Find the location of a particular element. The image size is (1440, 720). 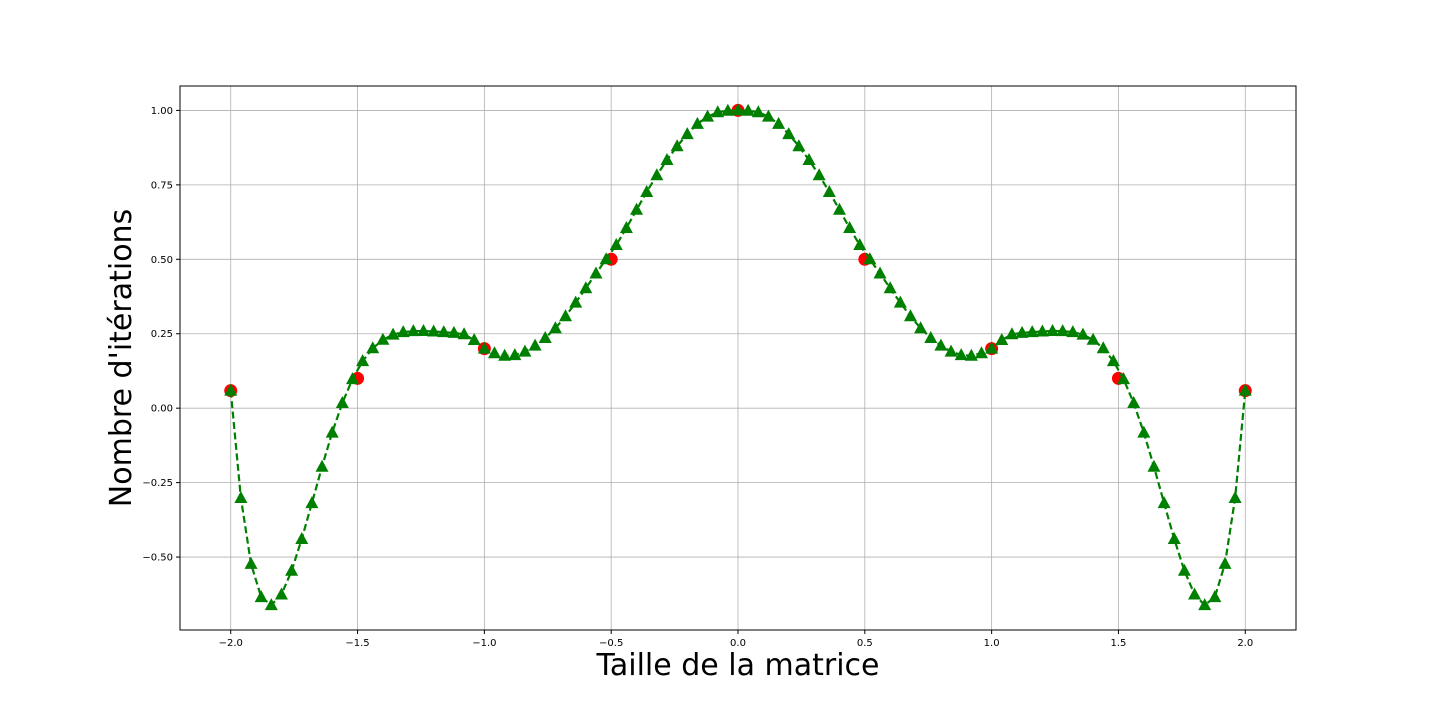

y-tick-label: −0.50 is located at coordinates (157, 558).